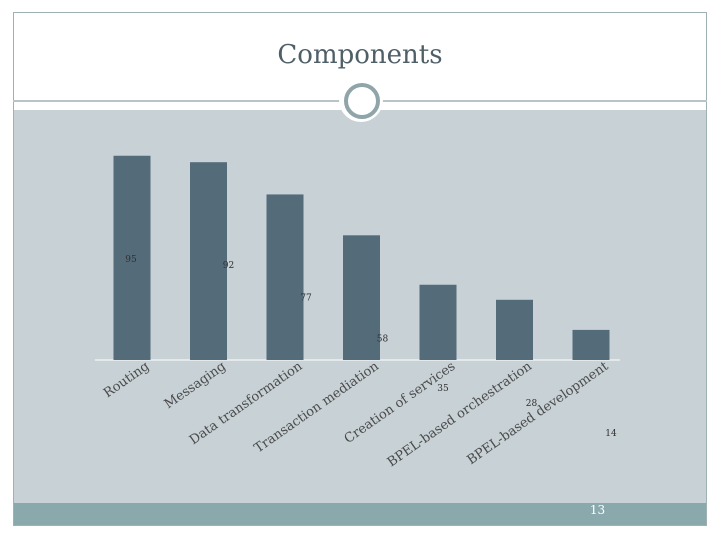 The height and width of the screenshot is (540, 720). What do you see at coordinates (360, 55) in the screenshot?
I see `slide-title: Components` at bounding box center [360, 55].